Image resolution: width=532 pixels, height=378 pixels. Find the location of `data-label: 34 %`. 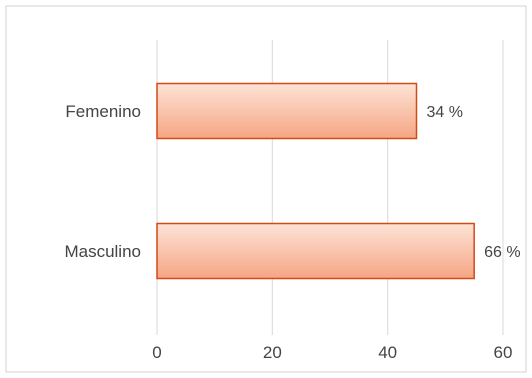

data-label: 34 % is located at coordinates (445, 112).